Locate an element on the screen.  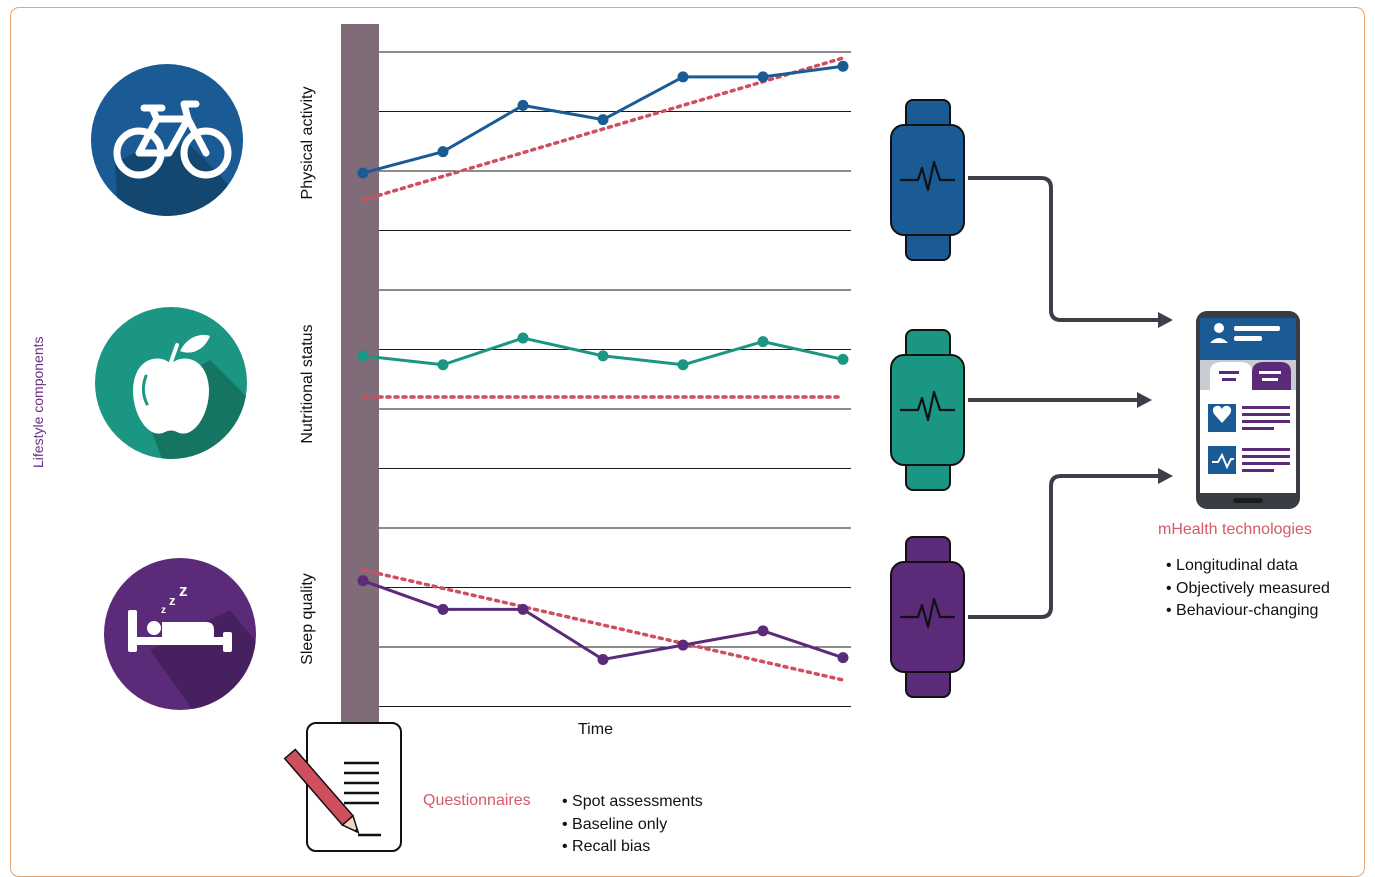
questionnaire-pencil-icon is located at coordinates (342, 787).